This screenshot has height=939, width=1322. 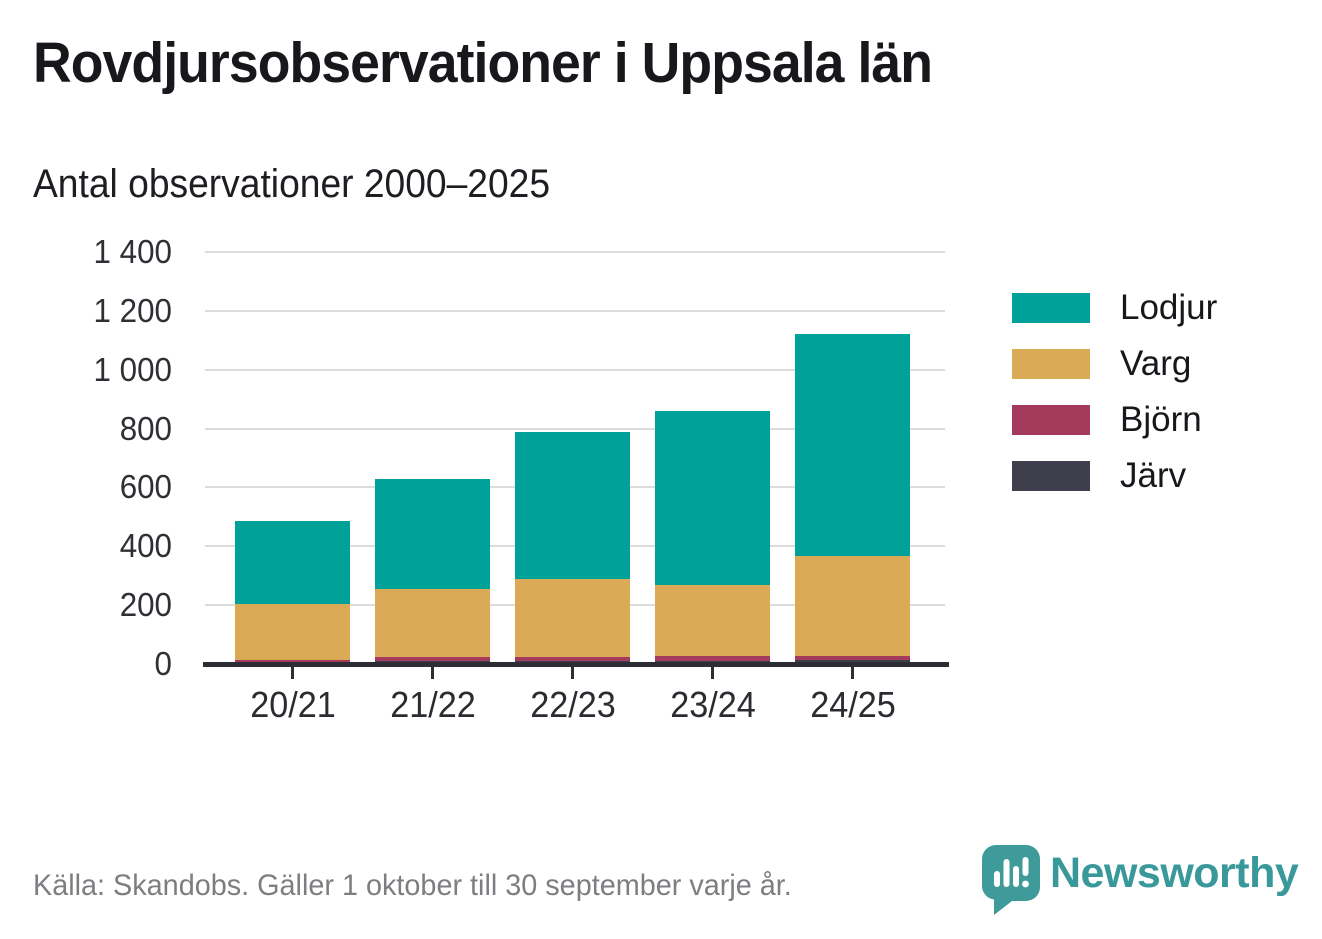 What do you see at coordinates (483, 63) in the screenshot?
I see `chart-title: Rovdjursobservationer i Uppsala län` at bounding box center [483, 63].